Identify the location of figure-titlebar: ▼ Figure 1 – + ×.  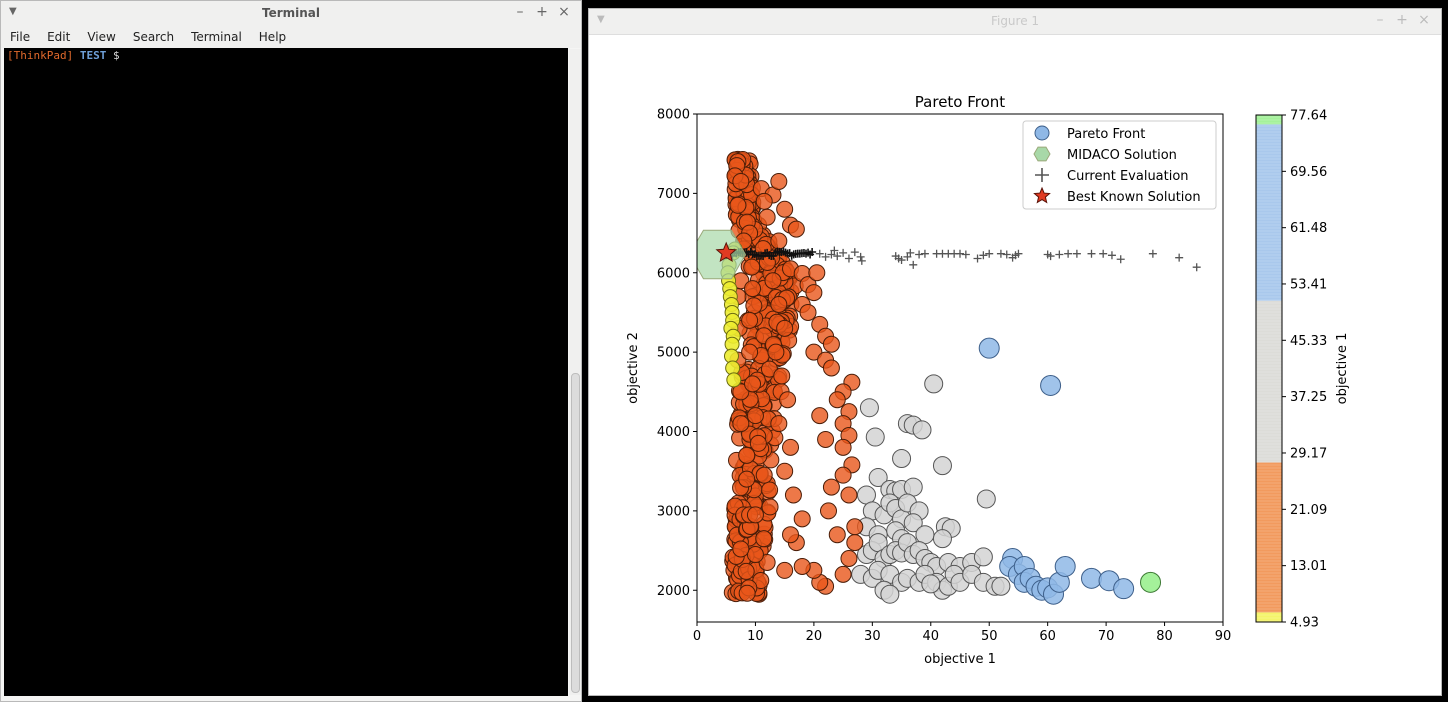
(1015, 22).